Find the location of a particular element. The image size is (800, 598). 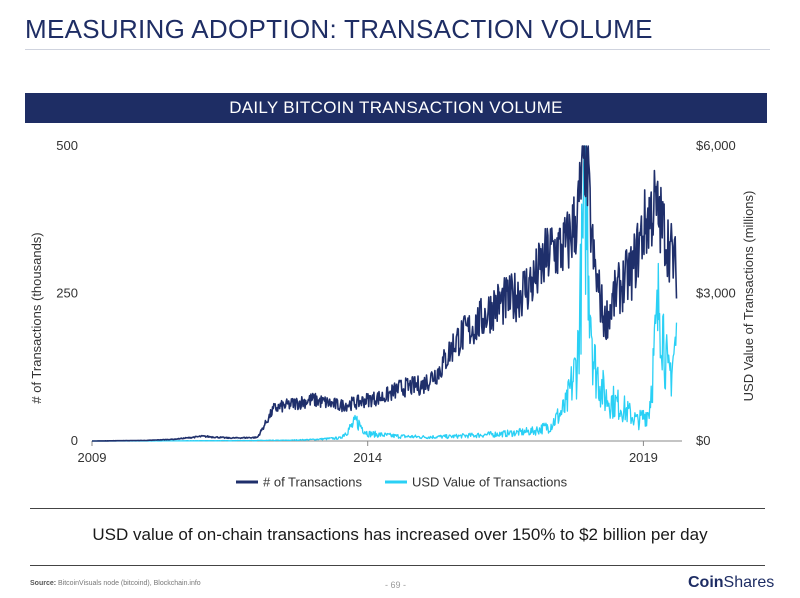

y-tick-label-left: 500 is located at coordinates (67, 145).